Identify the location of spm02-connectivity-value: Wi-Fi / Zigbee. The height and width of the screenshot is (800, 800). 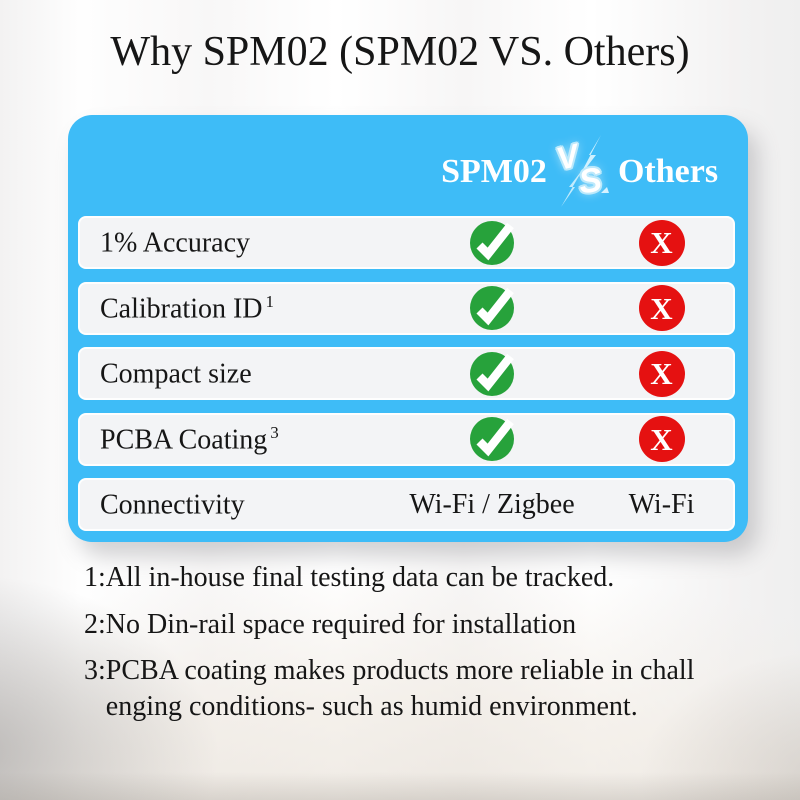
(492, 504).